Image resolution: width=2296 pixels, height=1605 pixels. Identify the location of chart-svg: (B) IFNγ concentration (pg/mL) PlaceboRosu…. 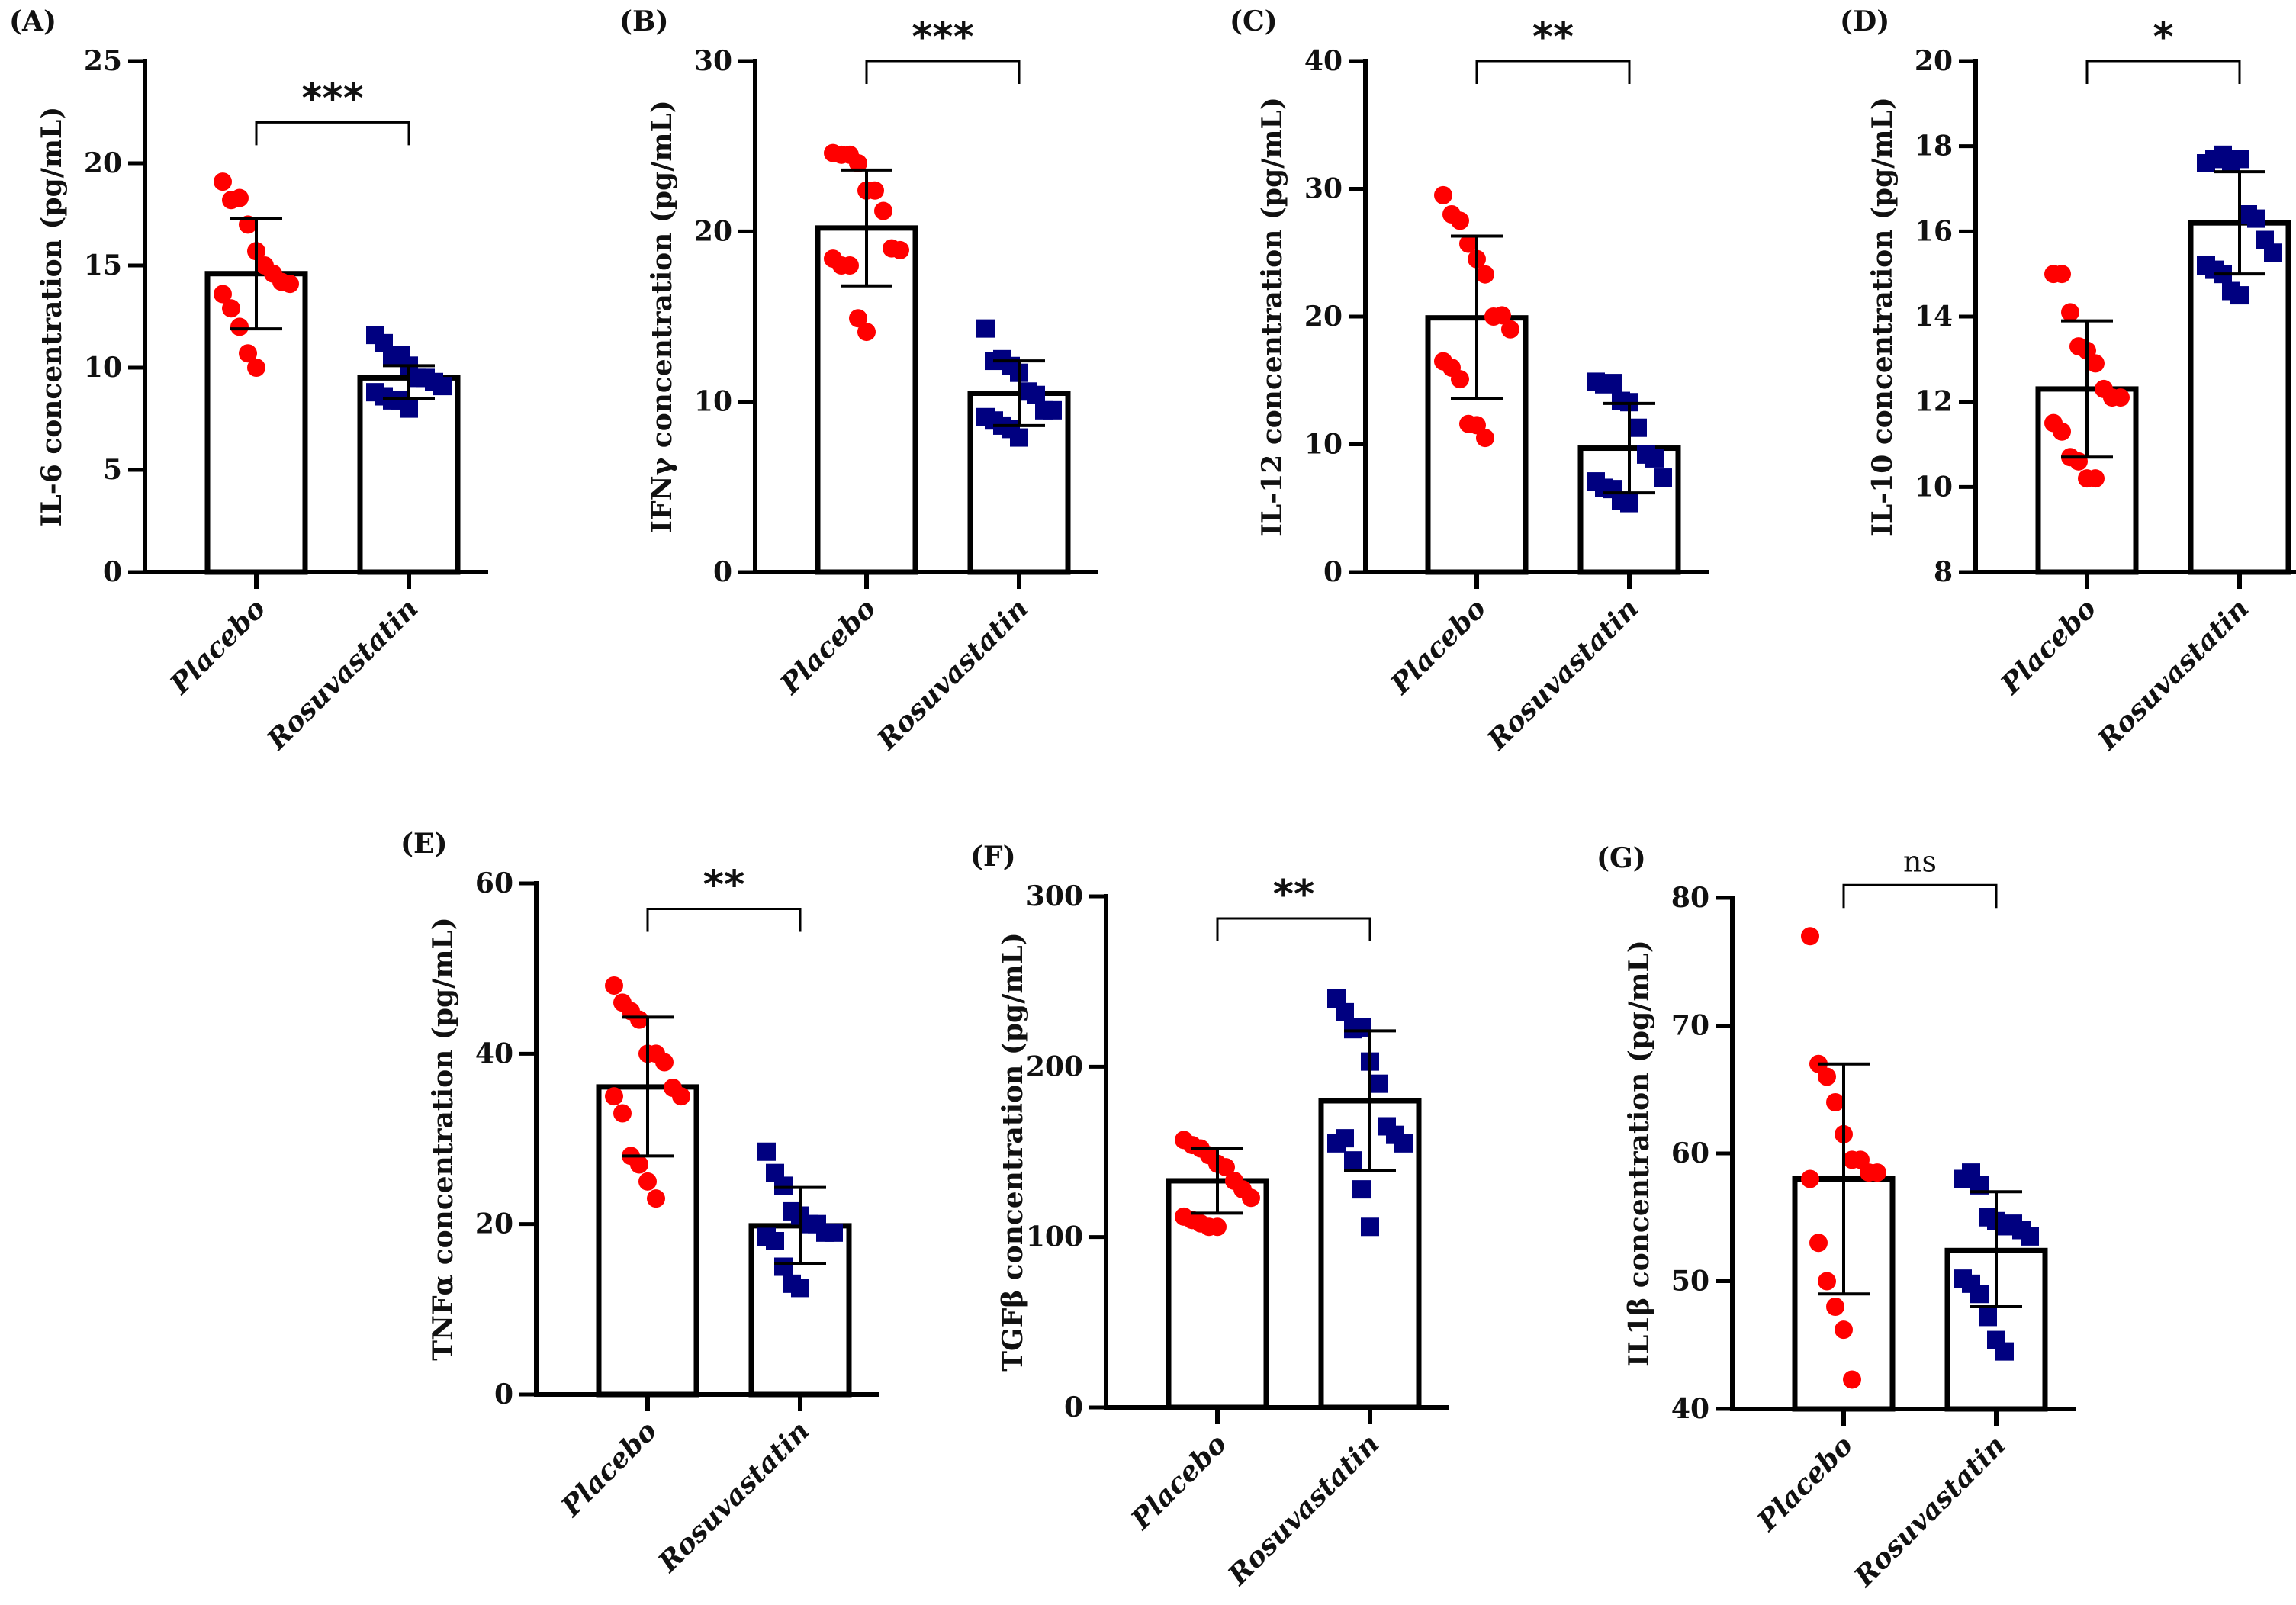
(859, 381).